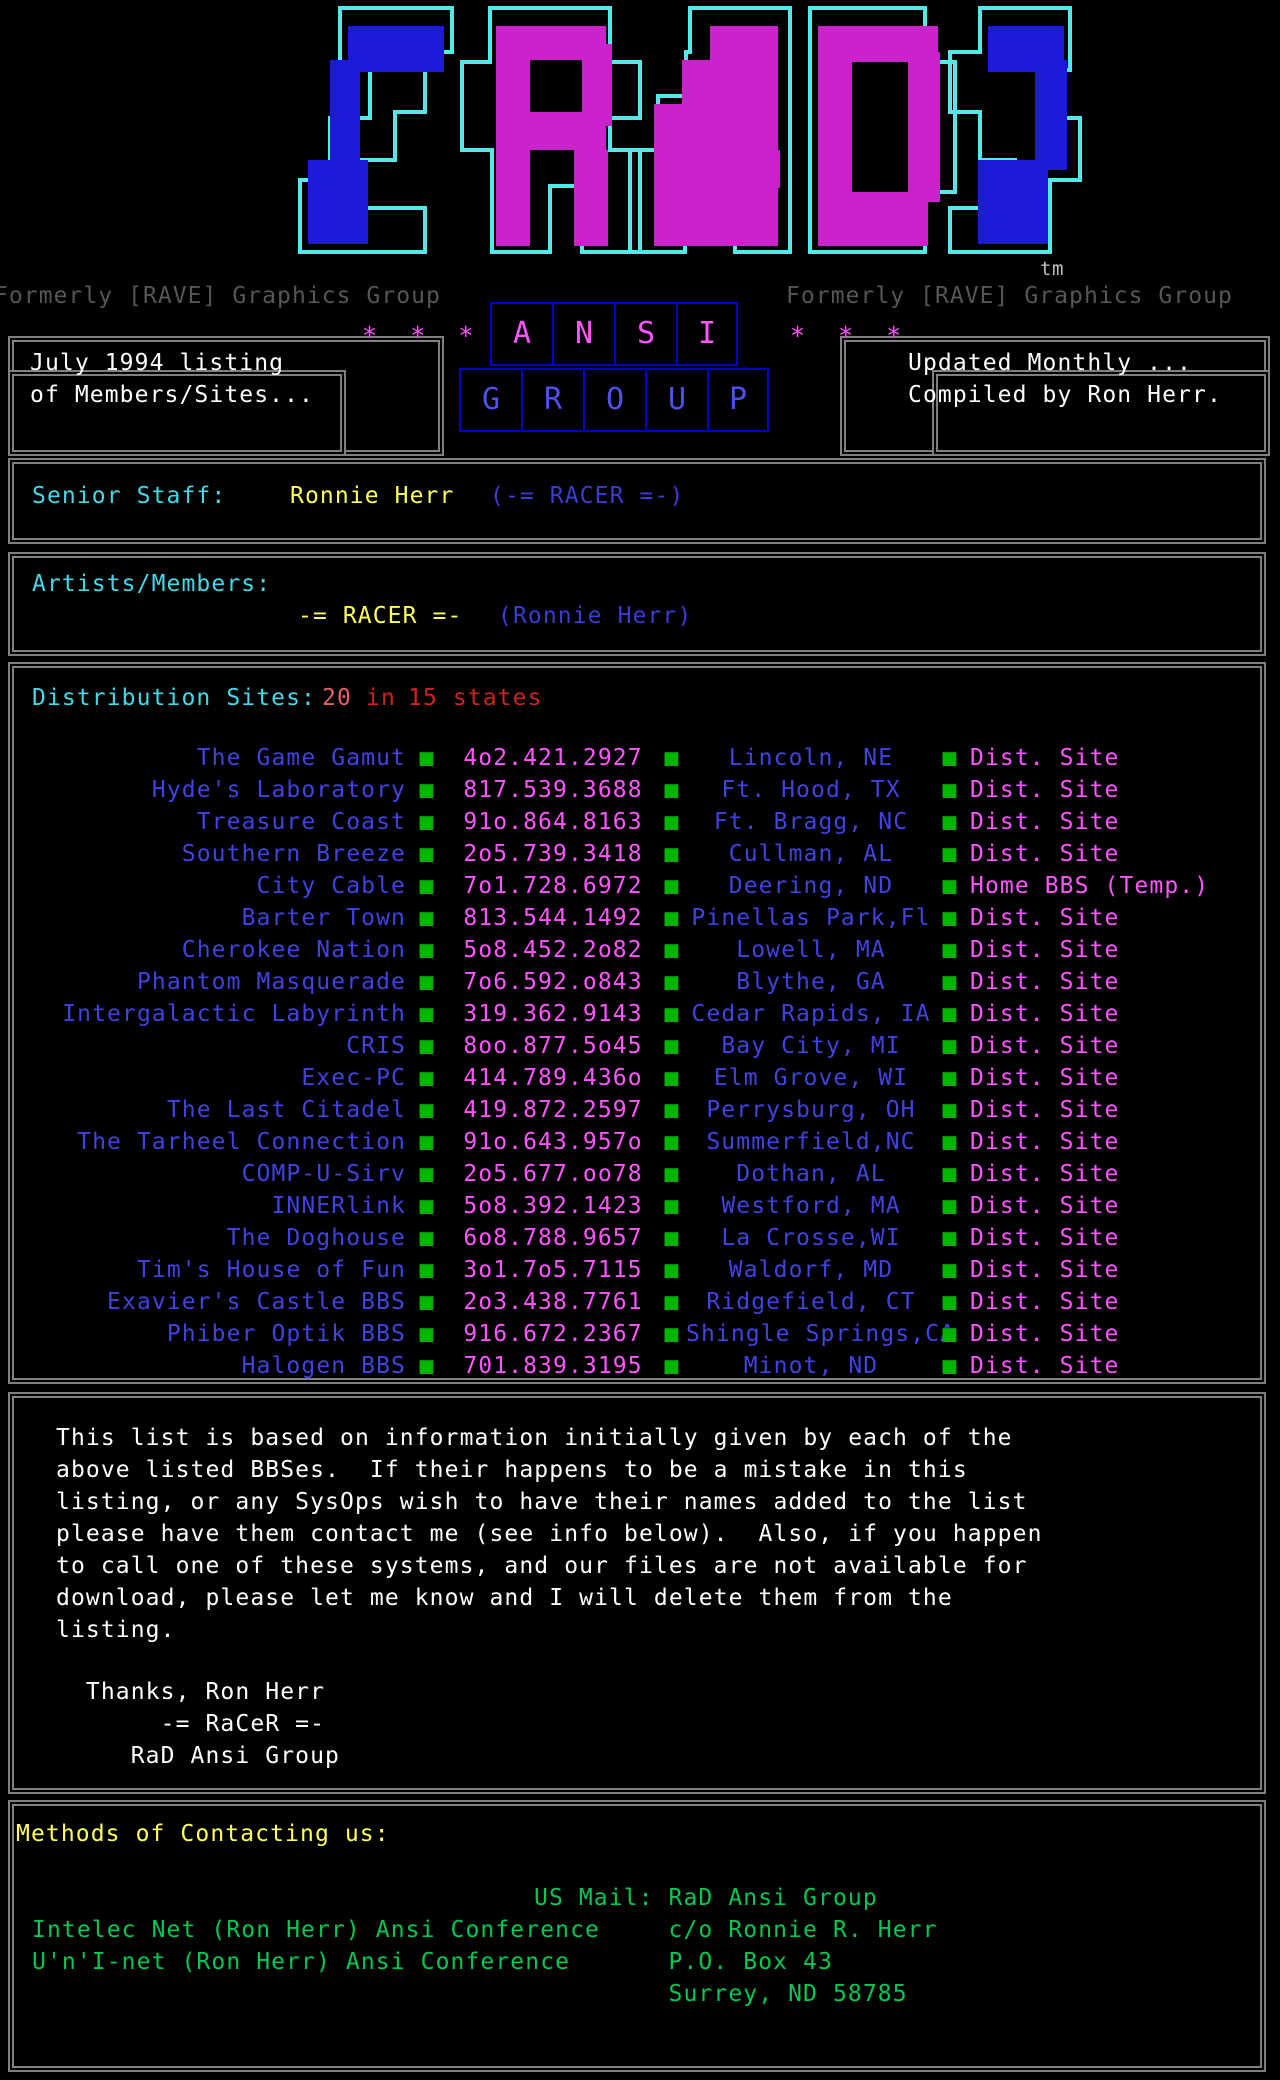  Describe the element at coordinates (811, 1014) in the screenshot. I see `site-city: Cedar Rapids, IA` at that location.